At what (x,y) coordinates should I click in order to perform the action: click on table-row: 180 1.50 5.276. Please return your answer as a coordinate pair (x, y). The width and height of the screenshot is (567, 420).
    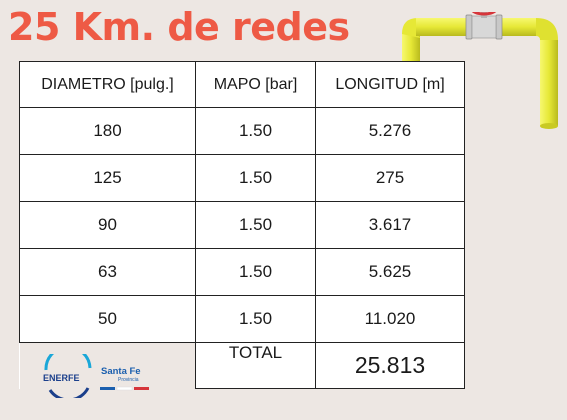
    Looking at the image, I should click on (242, 131).